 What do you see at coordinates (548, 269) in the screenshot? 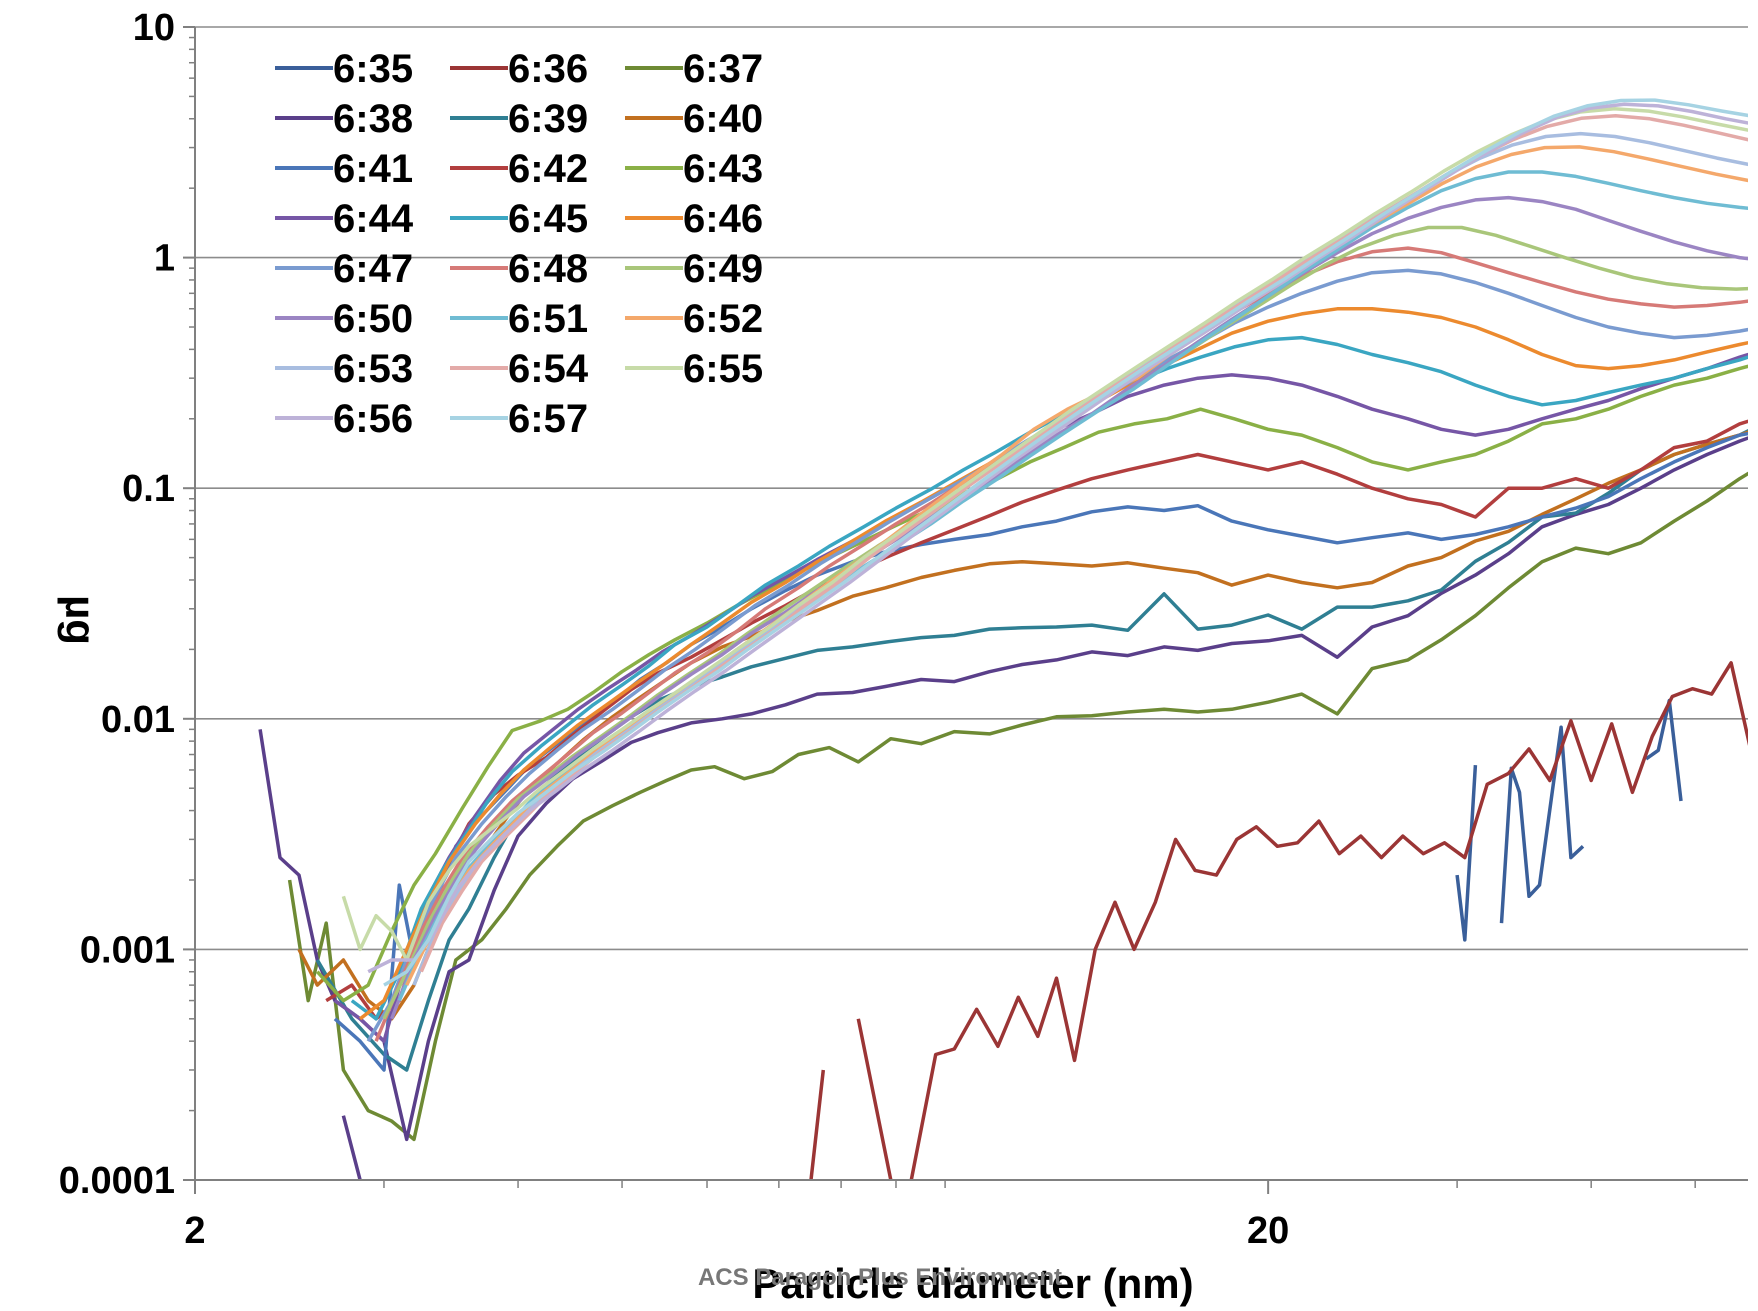
I see `legend-label: 6:48` at bounding box center [548, 269].